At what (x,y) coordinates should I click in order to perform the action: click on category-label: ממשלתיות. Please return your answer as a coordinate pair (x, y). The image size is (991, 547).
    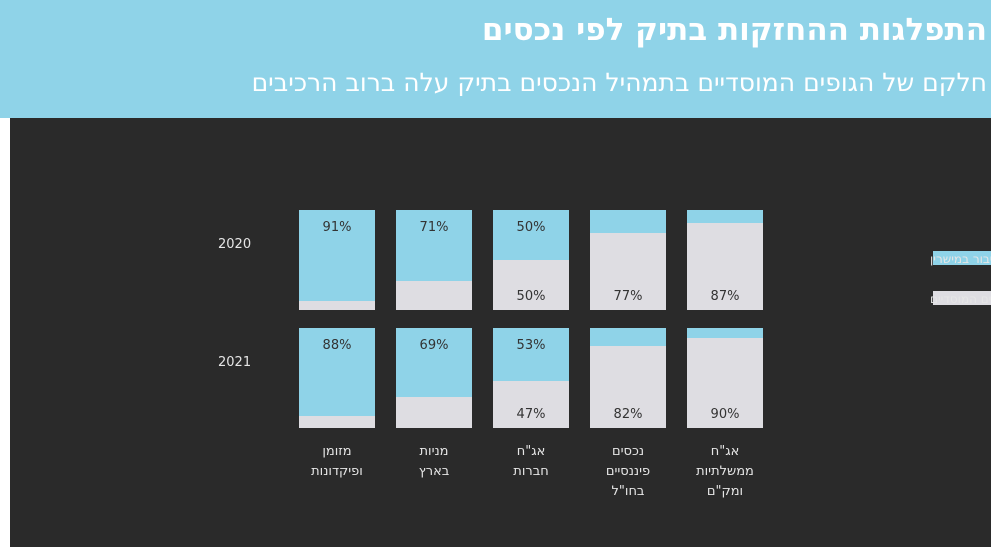
    Looking at the image, I should click on (725, 471).